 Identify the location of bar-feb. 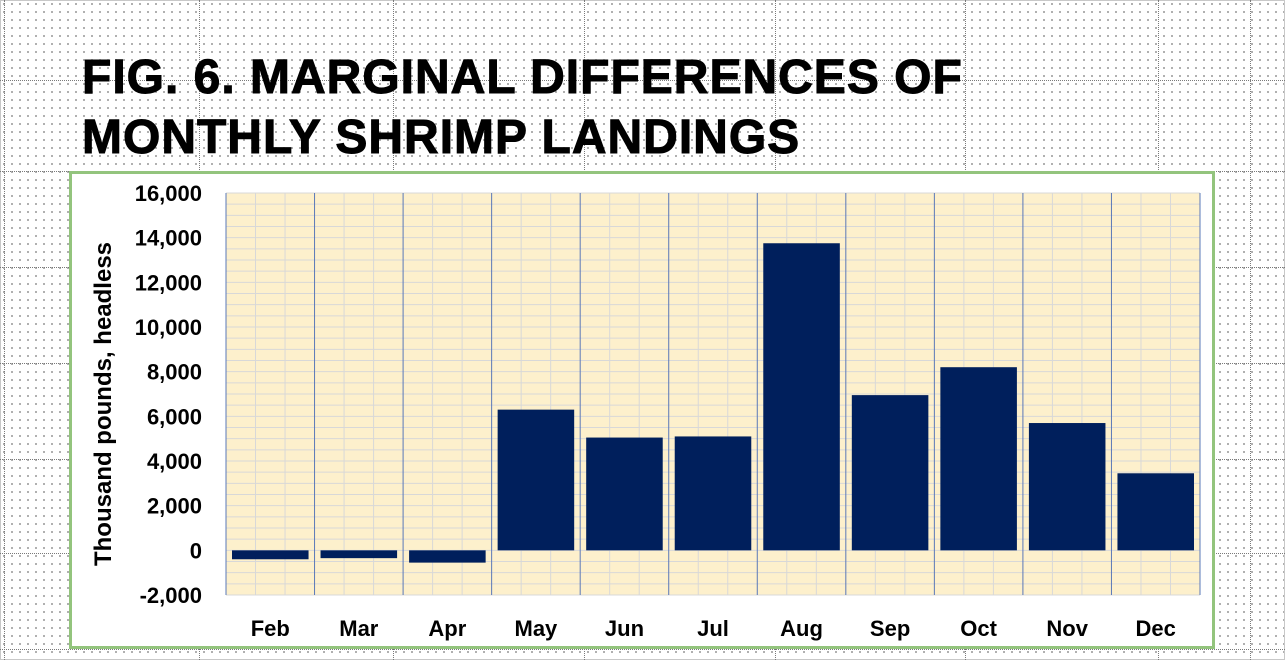
(270, 555).